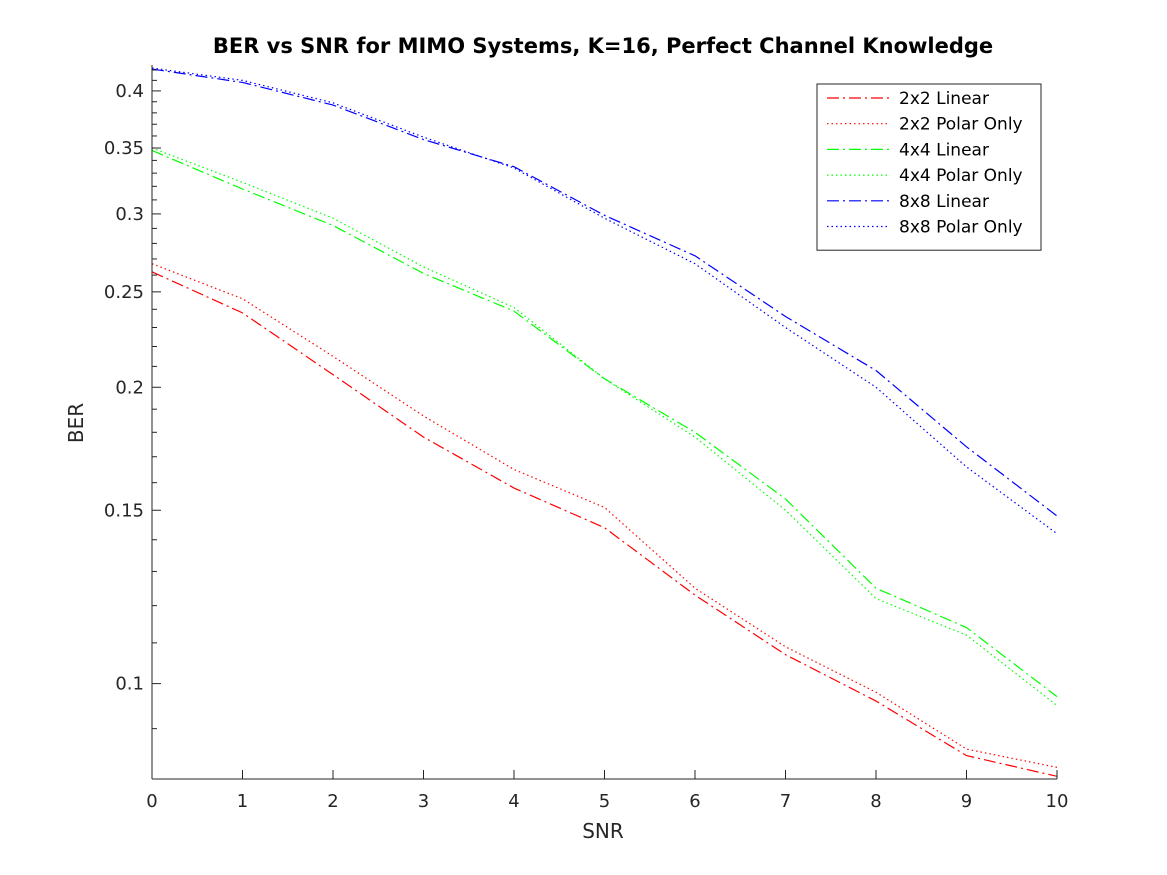 Image resolution: width=1167 pixels, height=875 pixels. I want to click on y-tick-label: 0.35, so click(124, 148).